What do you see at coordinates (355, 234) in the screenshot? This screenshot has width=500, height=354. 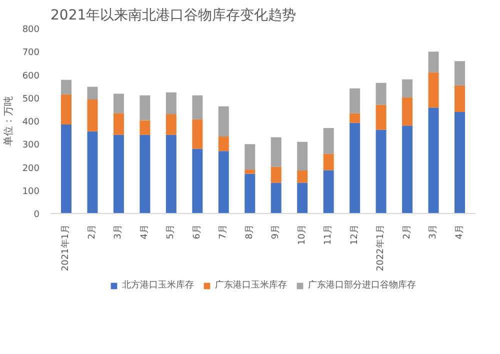 I see `x-tick-label: 12月` at bounding box center [355, 234].